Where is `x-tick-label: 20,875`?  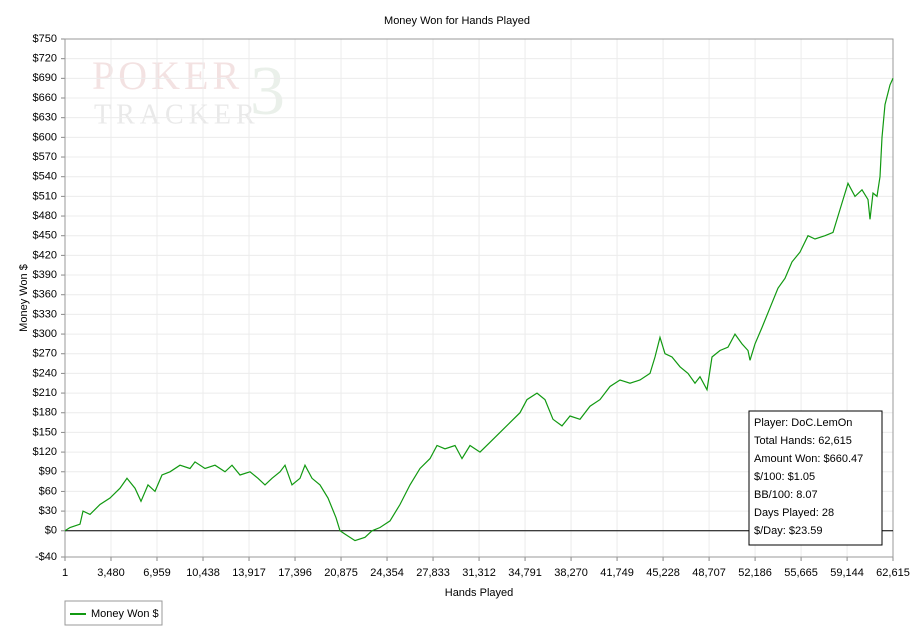
x-tick-label: 20,875 is located at coordinates (341, 573).